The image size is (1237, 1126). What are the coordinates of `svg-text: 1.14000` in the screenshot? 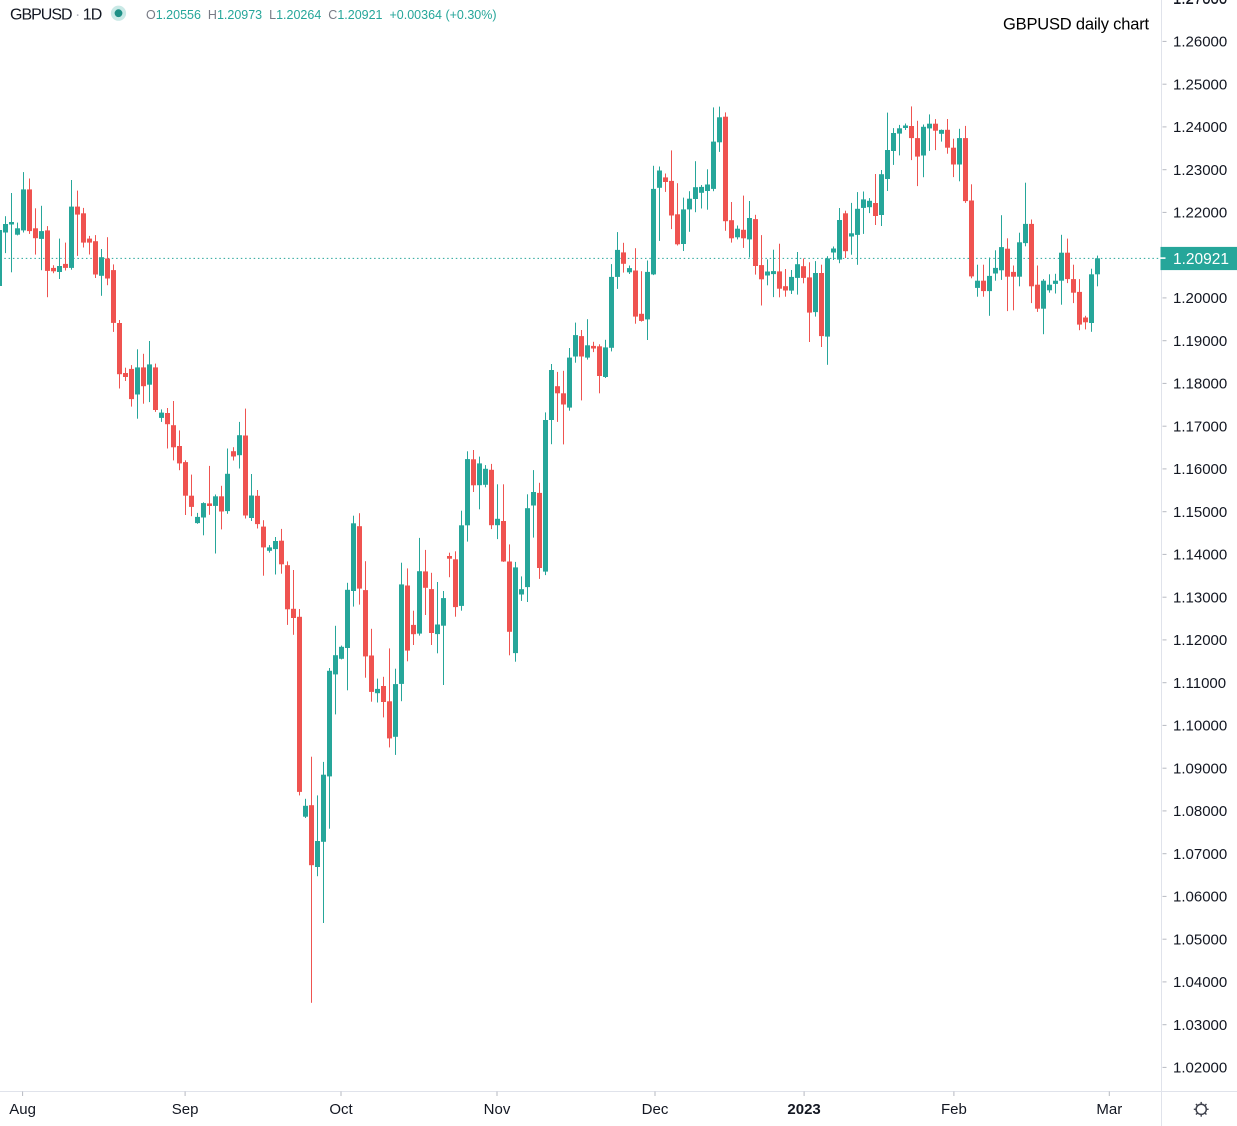 It's located at (1200, 555).